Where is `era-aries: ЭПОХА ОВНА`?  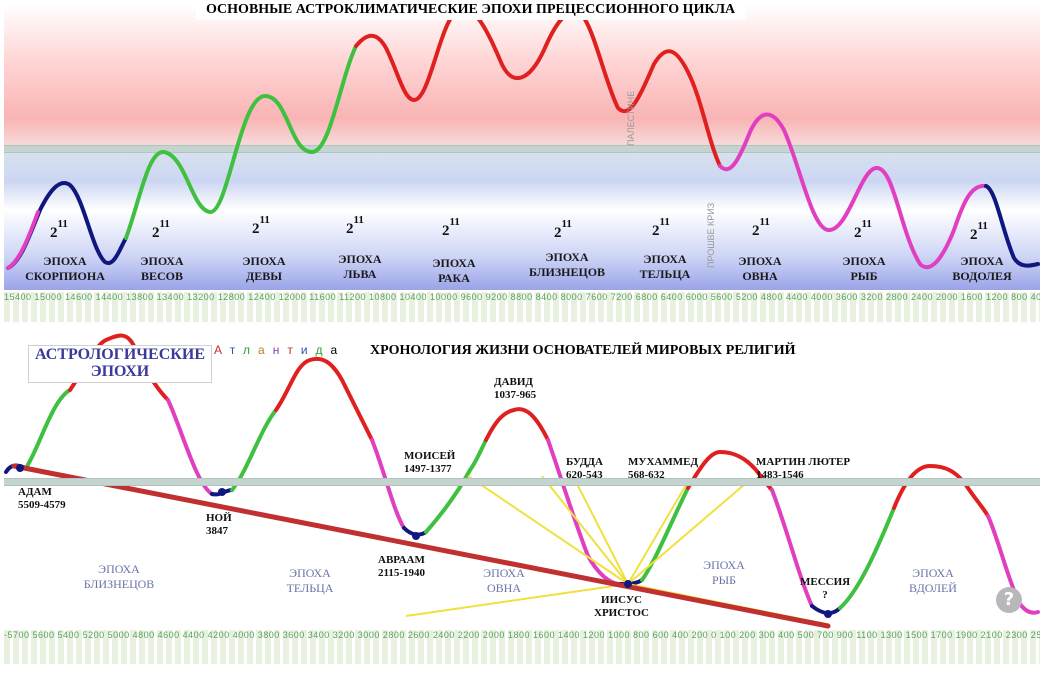 era-aries: ЭПОХА ОВНА is located at coordinates (760, 269).